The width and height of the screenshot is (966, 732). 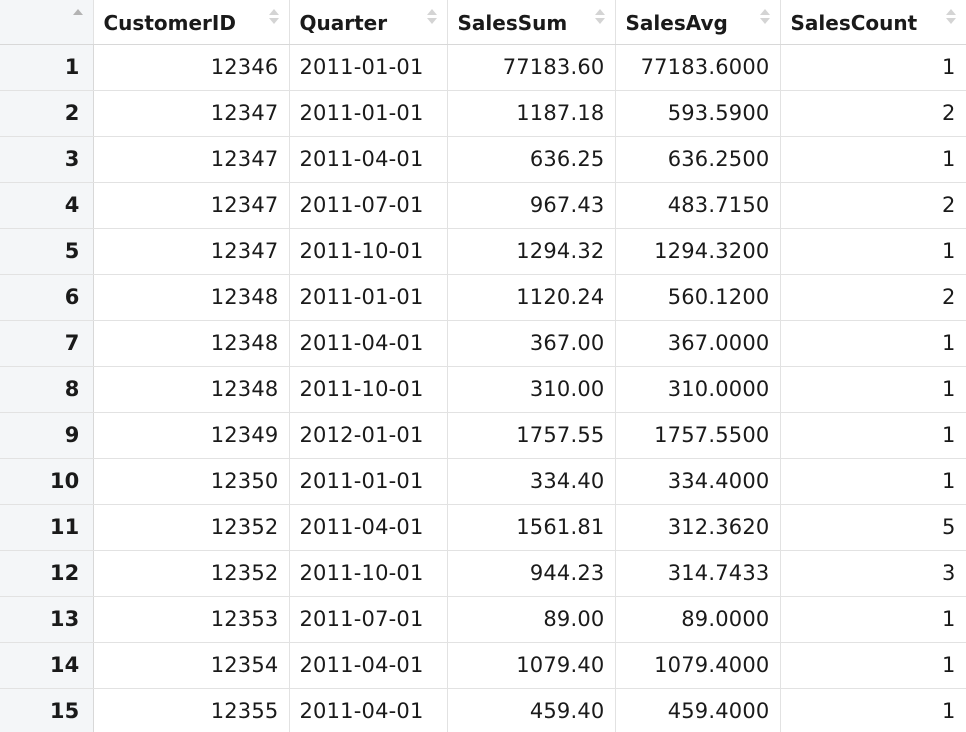 What do you see at coordinates (47, 297) in the screenshot?
I see `row-number-cell: 6` at bounding box center [47, 297].